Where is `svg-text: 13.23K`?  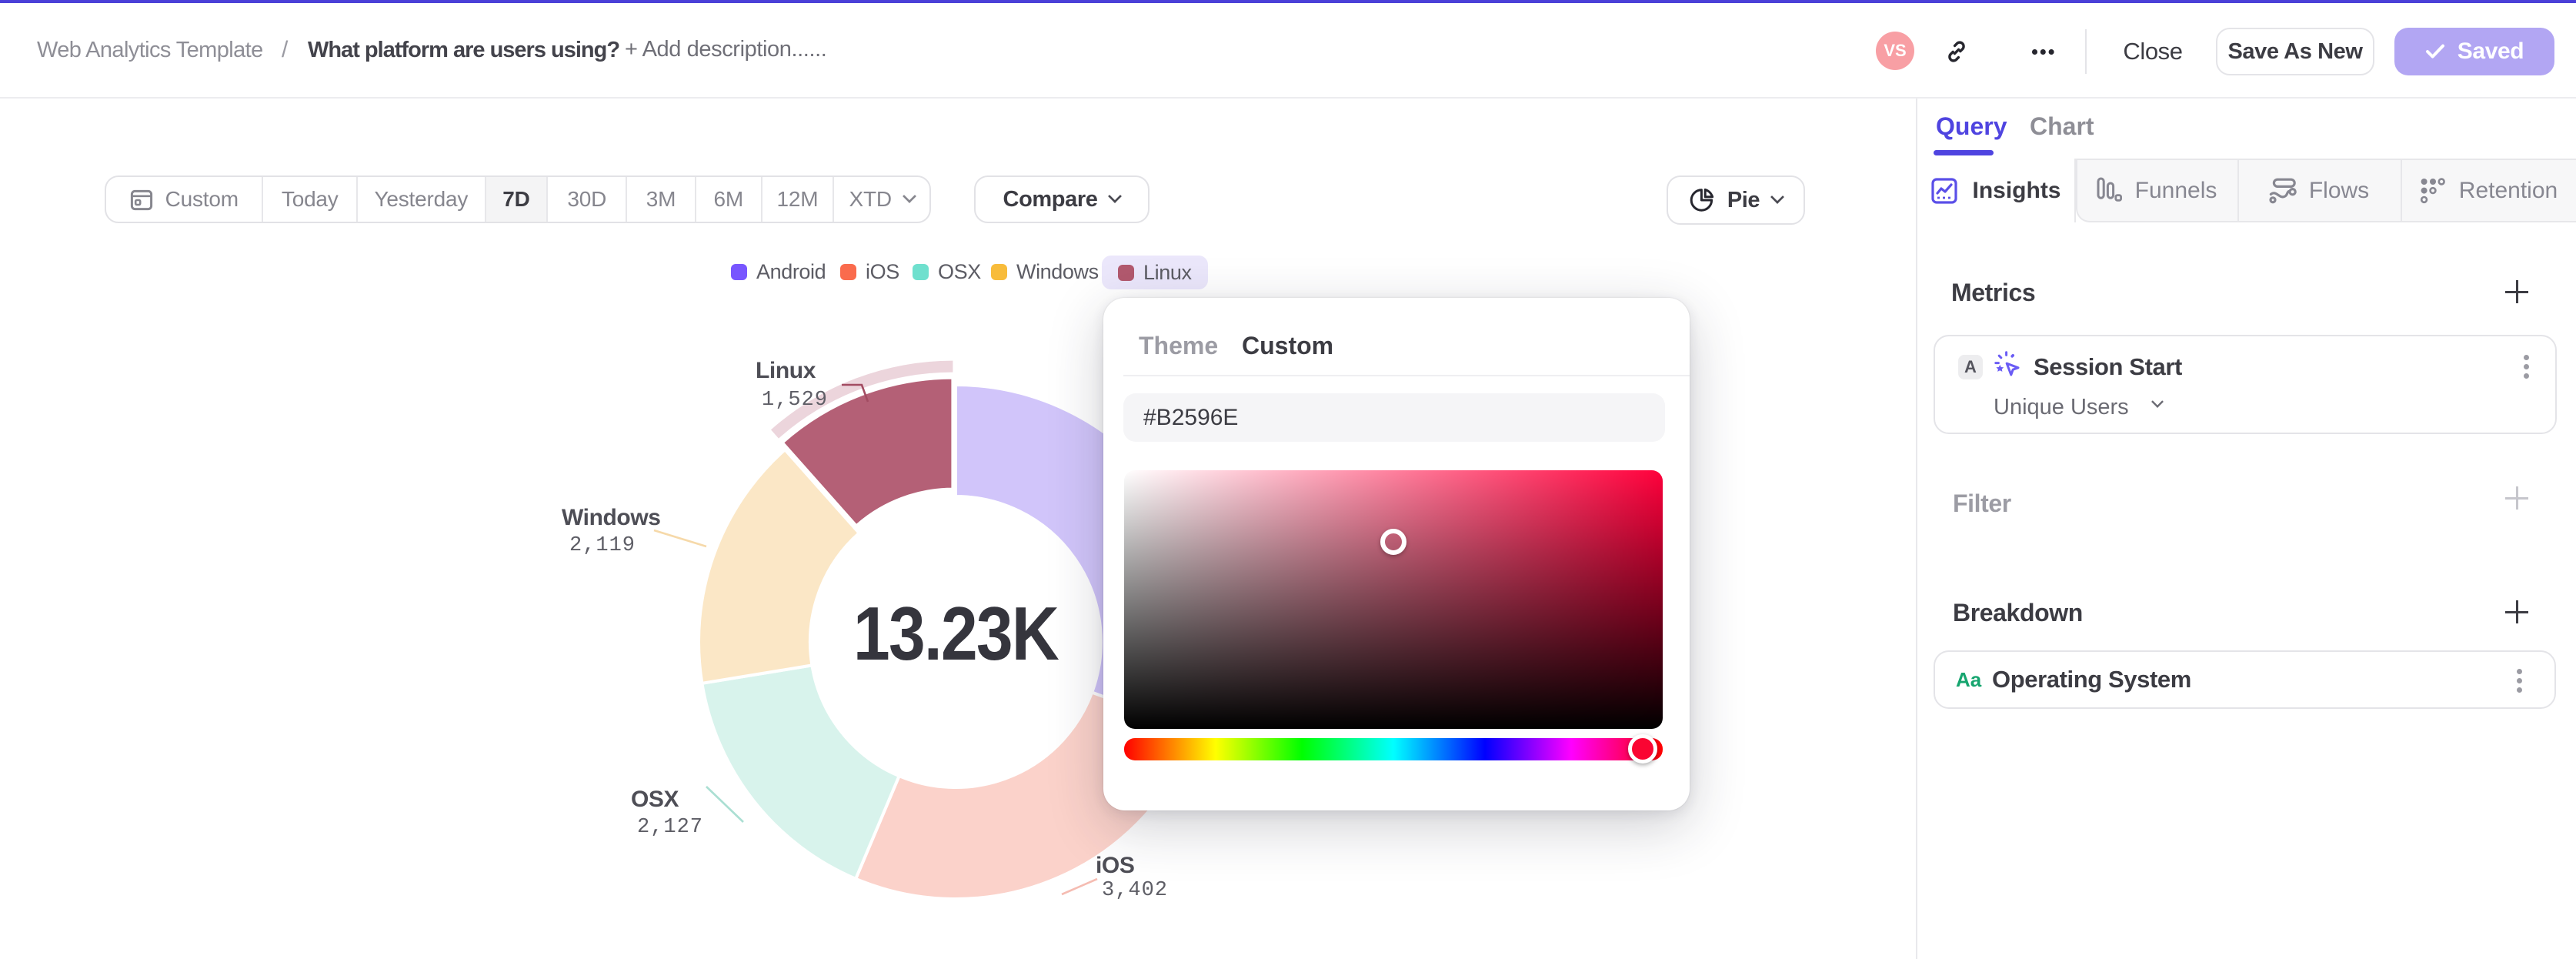 svg-text: 13.23K is located at coordinates (956, 633).